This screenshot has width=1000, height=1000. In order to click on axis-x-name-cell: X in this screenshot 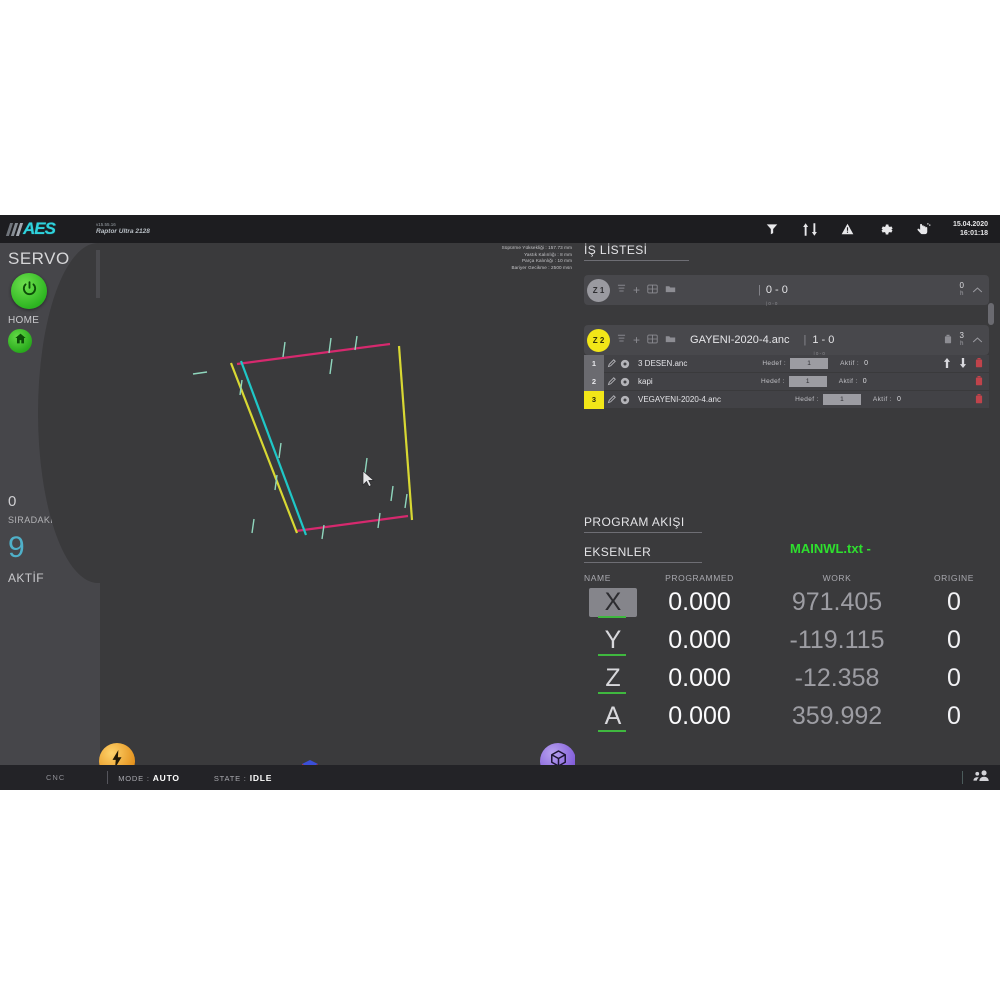, I will do `click(613, 602)`.